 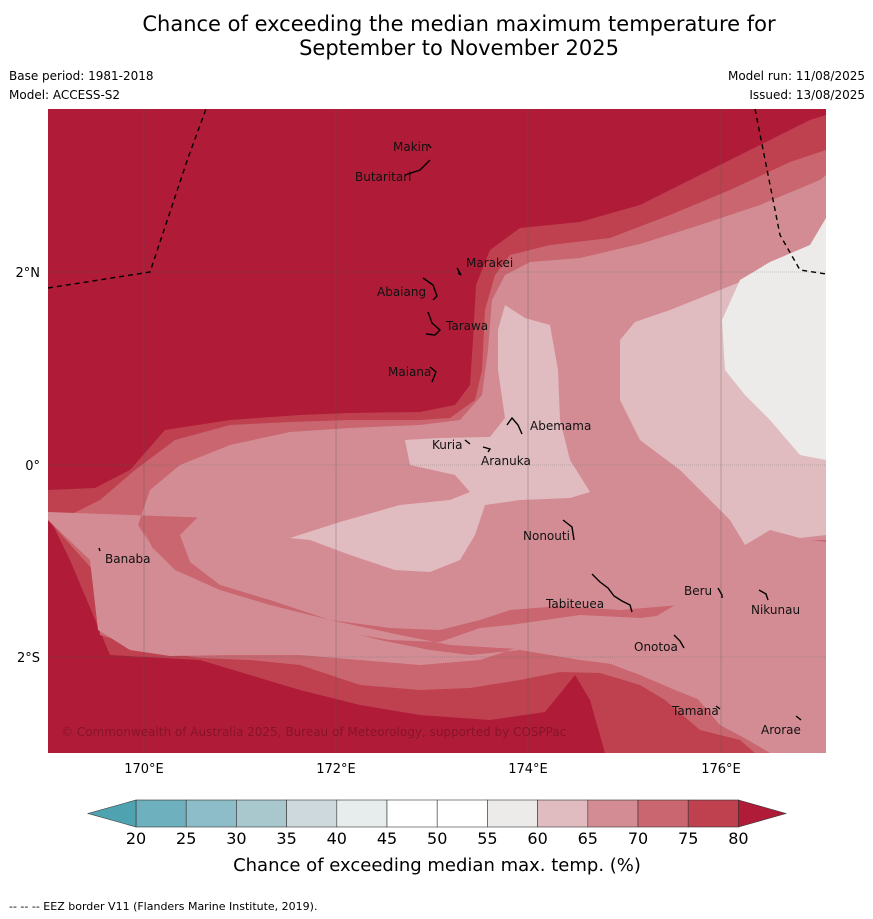 I want to click on place-label: Arorae, so click(x=781, y=730).